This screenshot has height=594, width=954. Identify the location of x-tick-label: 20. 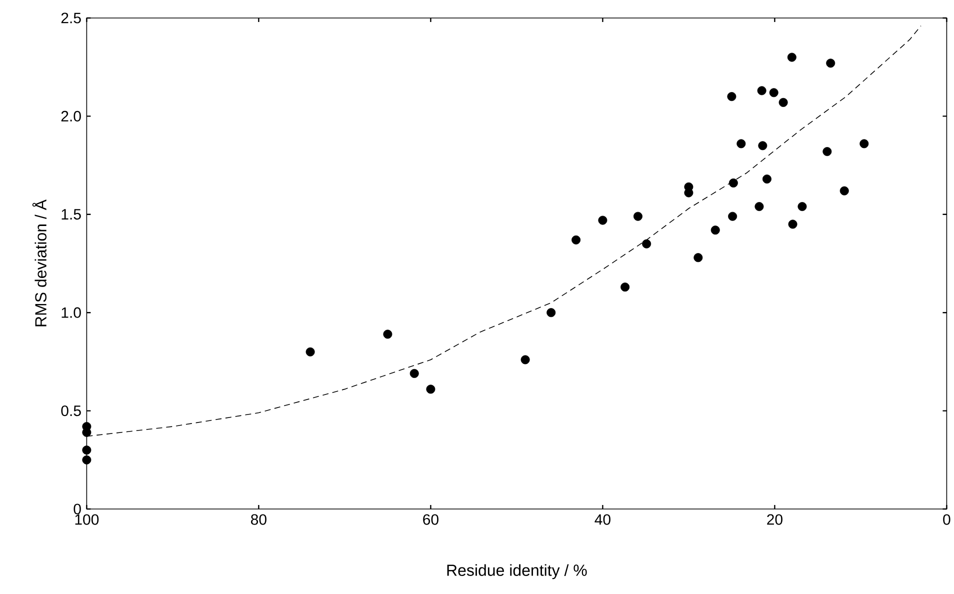
(774, 519).